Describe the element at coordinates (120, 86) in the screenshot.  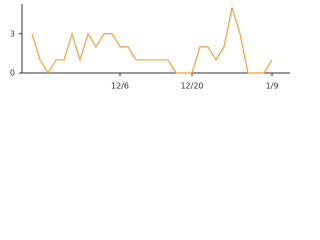
I see `x-tick-label: 12/6` at that location.